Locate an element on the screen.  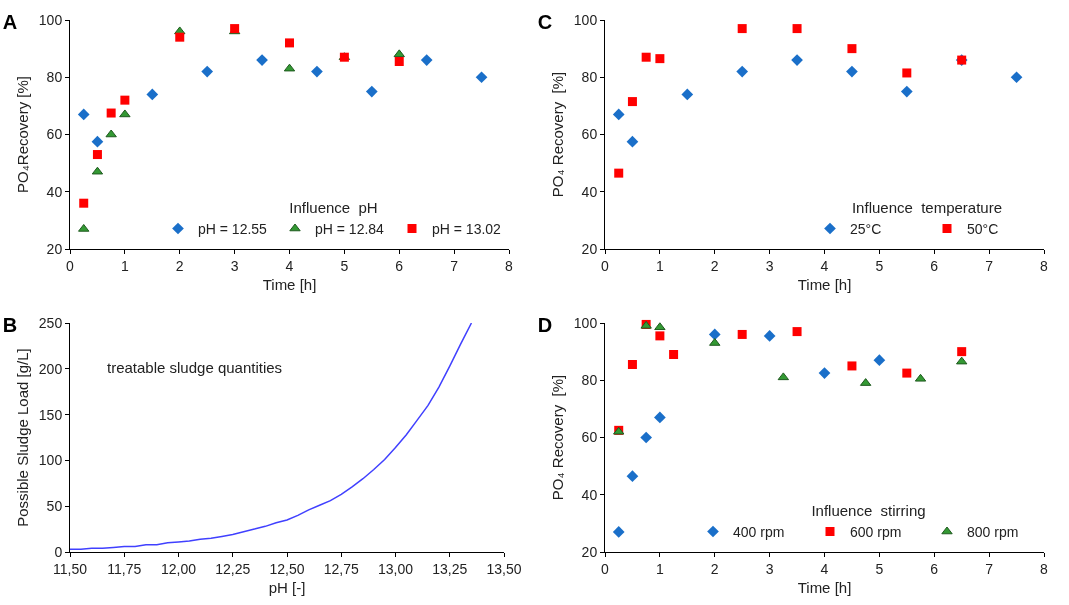
chart-title: C is located at coordinates (545, 22).